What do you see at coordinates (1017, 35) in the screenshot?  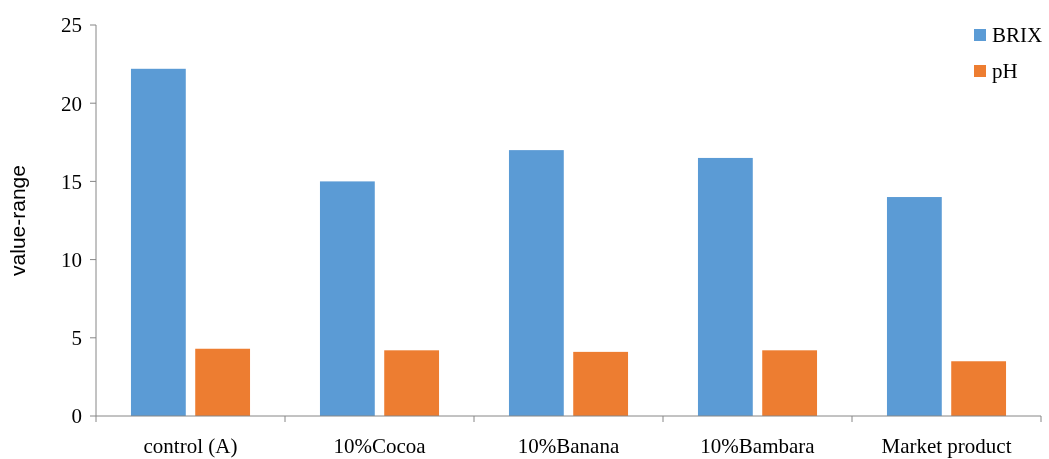 I see `legend-label: BRIX` at bounding box center [1017, 35].